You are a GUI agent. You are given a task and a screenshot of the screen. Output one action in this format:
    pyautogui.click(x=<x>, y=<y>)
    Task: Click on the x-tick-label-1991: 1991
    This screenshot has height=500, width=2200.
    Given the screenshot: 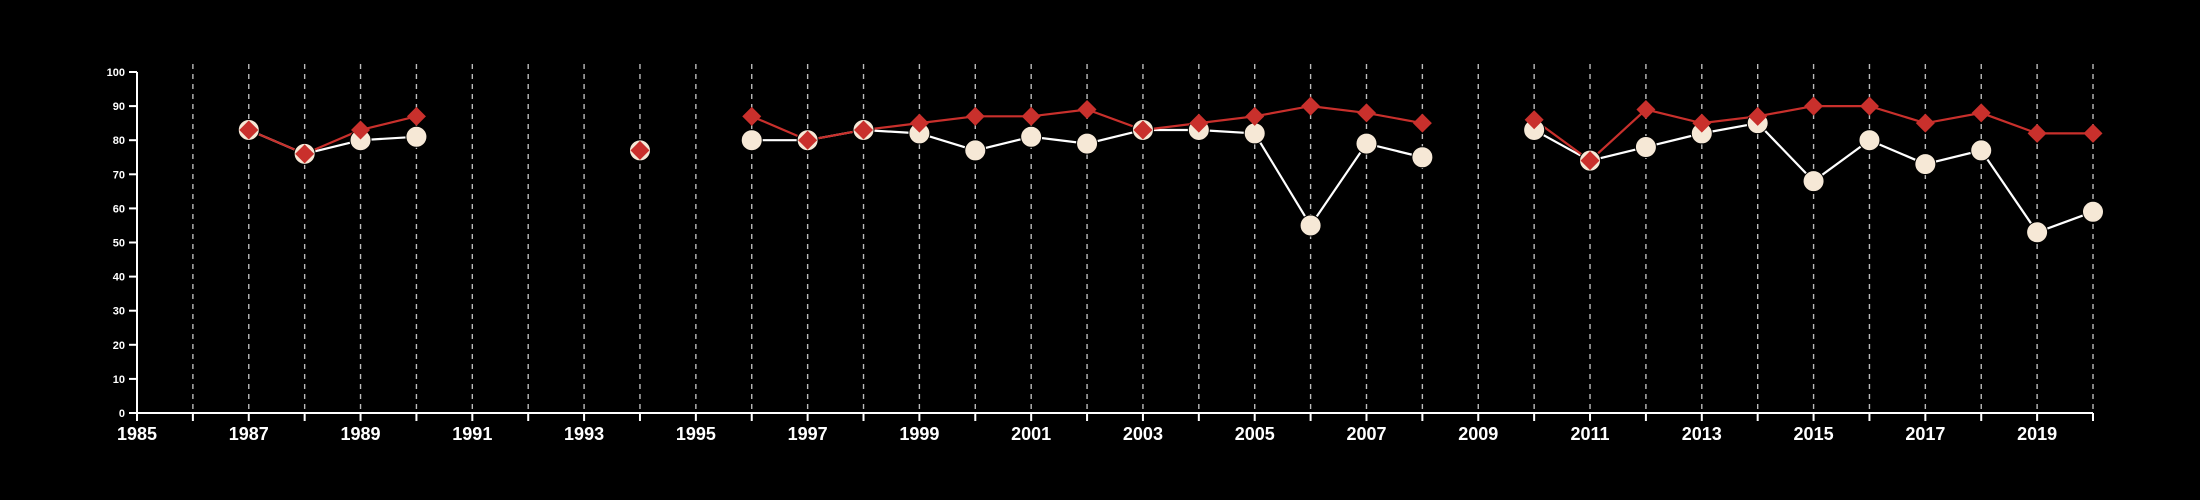 What is the action you would take?
    pyautogui.click(x=472, y=434)
    